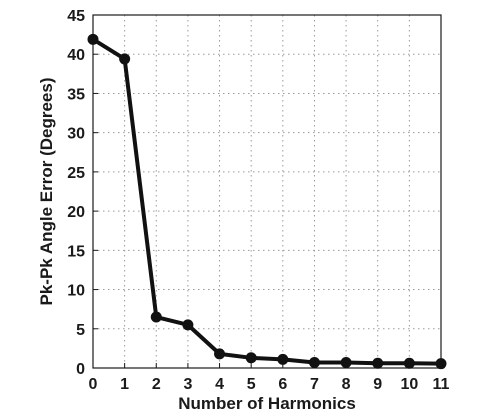 This screenshot has height=415, width=500. I want to click on y-tick-label: 10, so click(76, 291).